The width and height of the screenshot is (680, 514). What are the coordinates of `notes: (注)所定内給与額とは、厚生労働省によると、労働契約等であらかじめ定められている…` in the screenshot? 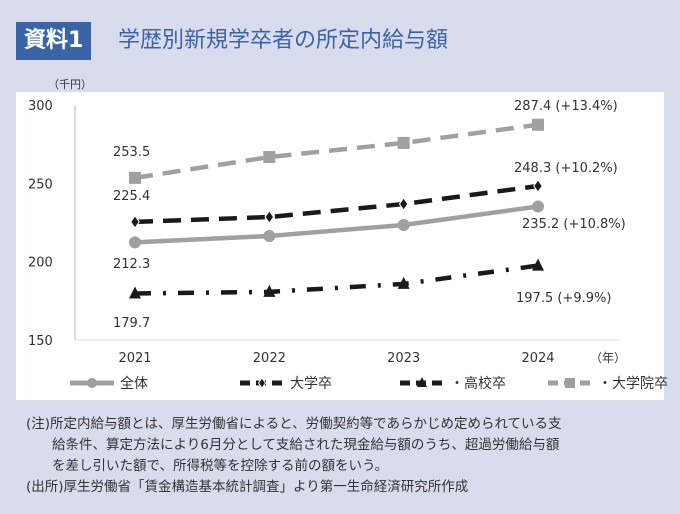 It's located at (294, 456).